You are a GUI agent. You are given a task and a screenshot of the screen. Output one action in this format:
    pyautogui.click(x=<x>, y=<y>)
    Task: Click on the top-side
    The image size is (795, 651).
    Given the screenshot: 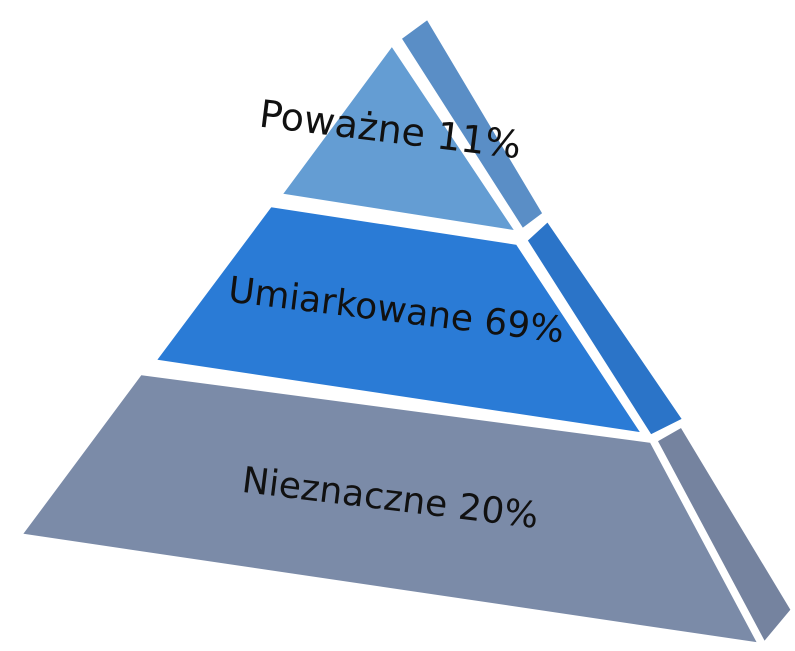 What is the action you would take?
    pyautogui.click(x=472, y=124)
    